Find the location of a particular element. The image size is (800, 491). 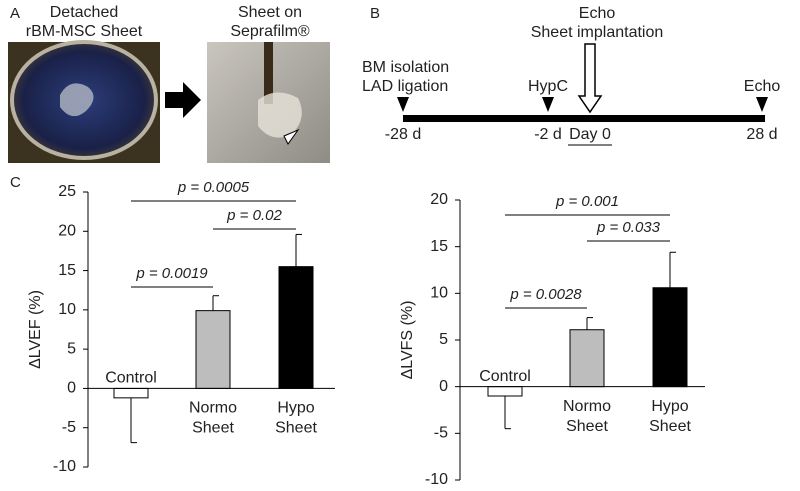

p-value: p = 0.001 is located at coordinates (587, 201).